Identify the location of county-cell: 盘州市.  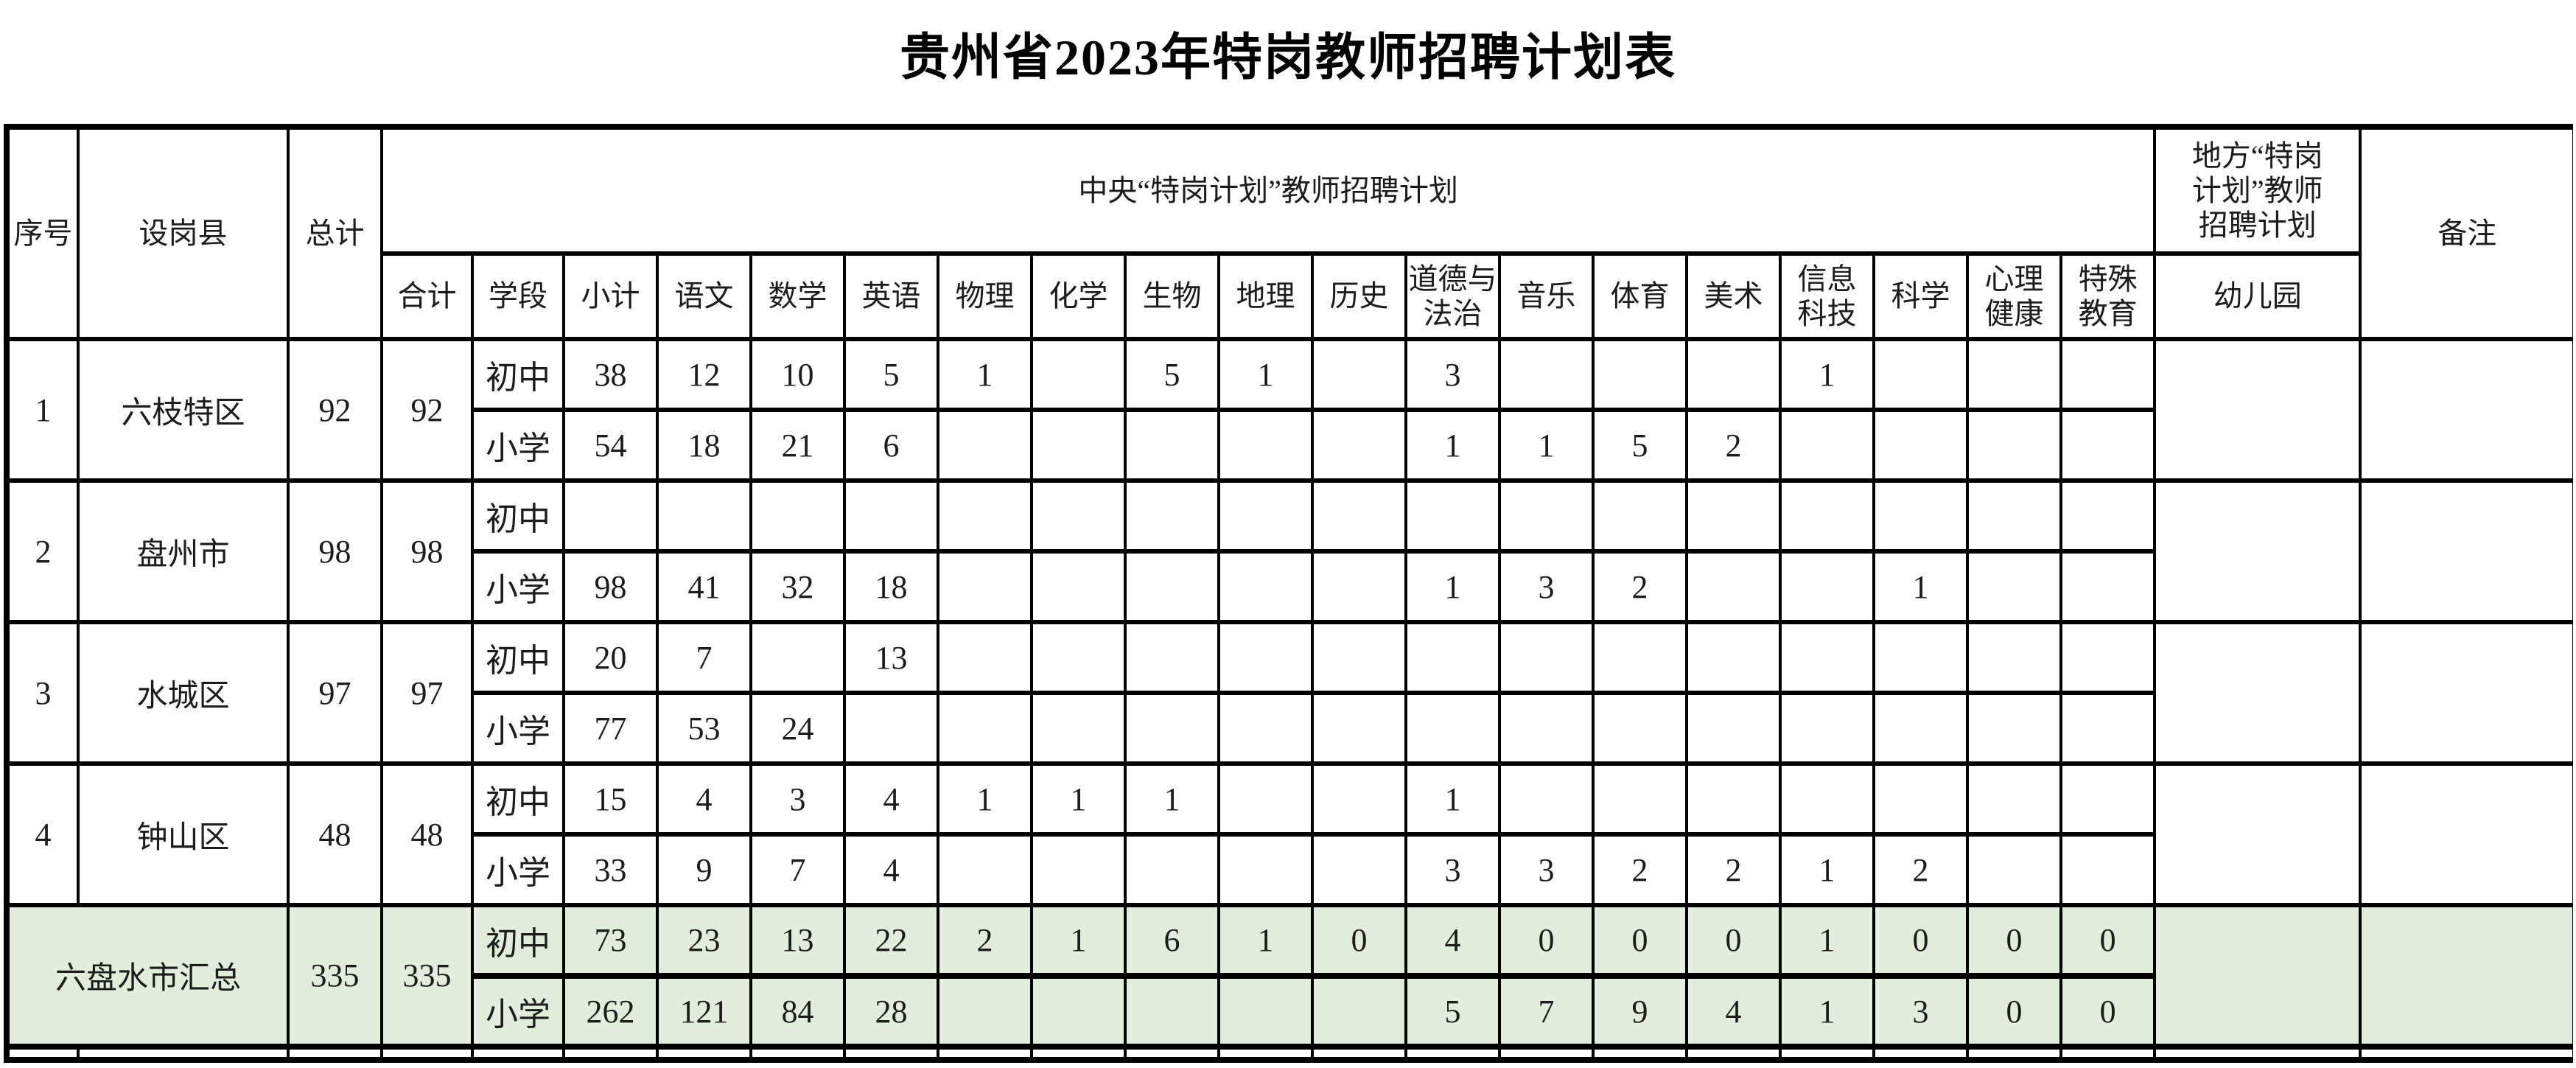
(183, 551).